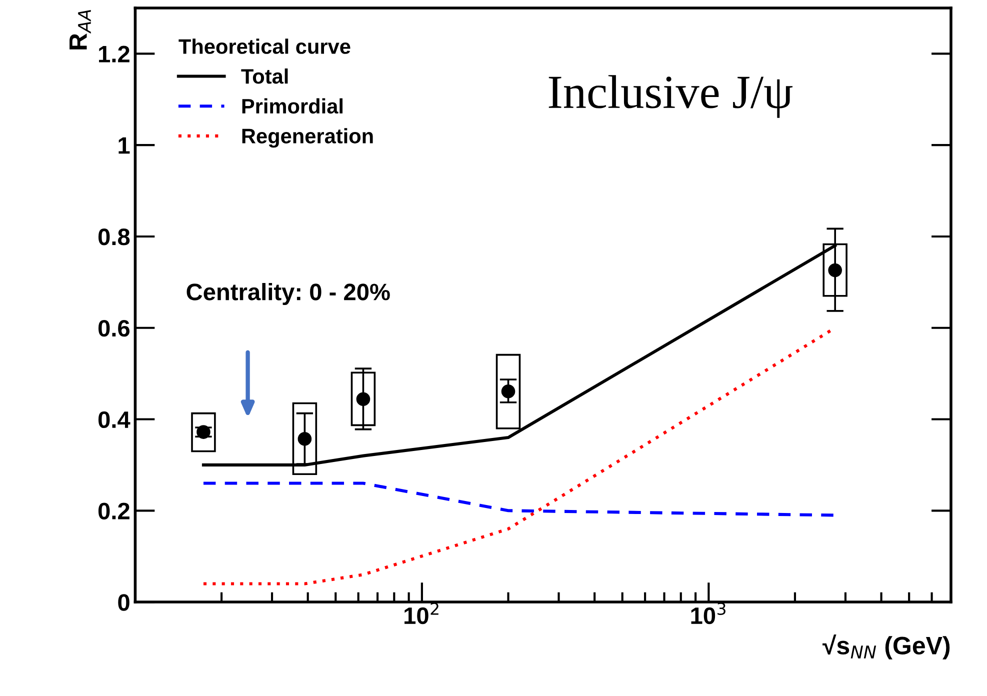  Describe the element at coordinates (708, 613) in the screenshot. I see `x-tick-label: 10$^{3}$` at that location.